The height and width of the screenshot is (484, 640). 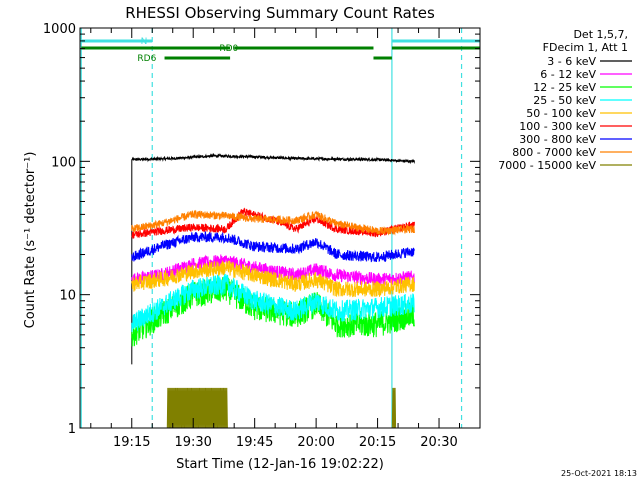 What do you see at coordinates (547, 165) in the screenshot?
I see `legend-entry-label-9: 7000 - 15000 keV` at bounding box center [547, 165].